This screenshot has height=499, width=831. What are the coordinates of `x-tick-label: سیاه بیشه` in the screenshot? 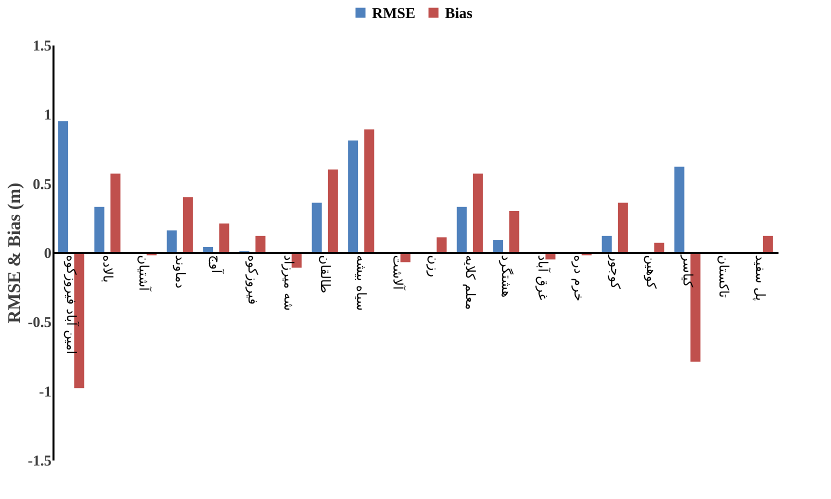 It's located at (360, 283).